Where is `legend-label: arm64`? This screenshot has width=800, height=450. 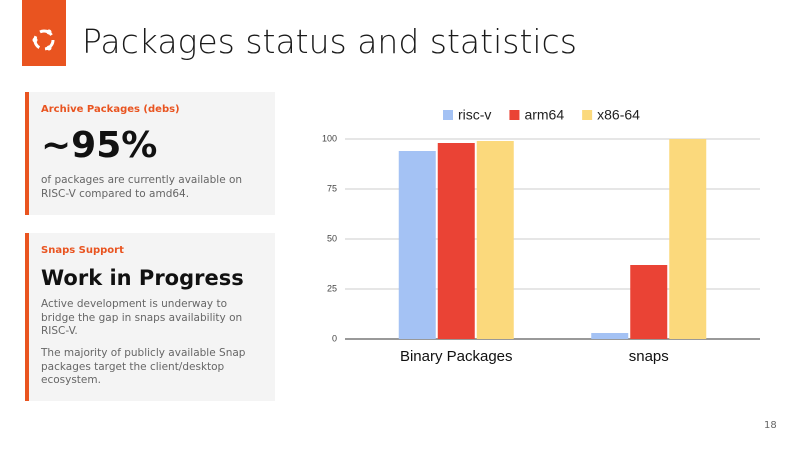
legend-label: arm64 is located at coordinates (544, 115).